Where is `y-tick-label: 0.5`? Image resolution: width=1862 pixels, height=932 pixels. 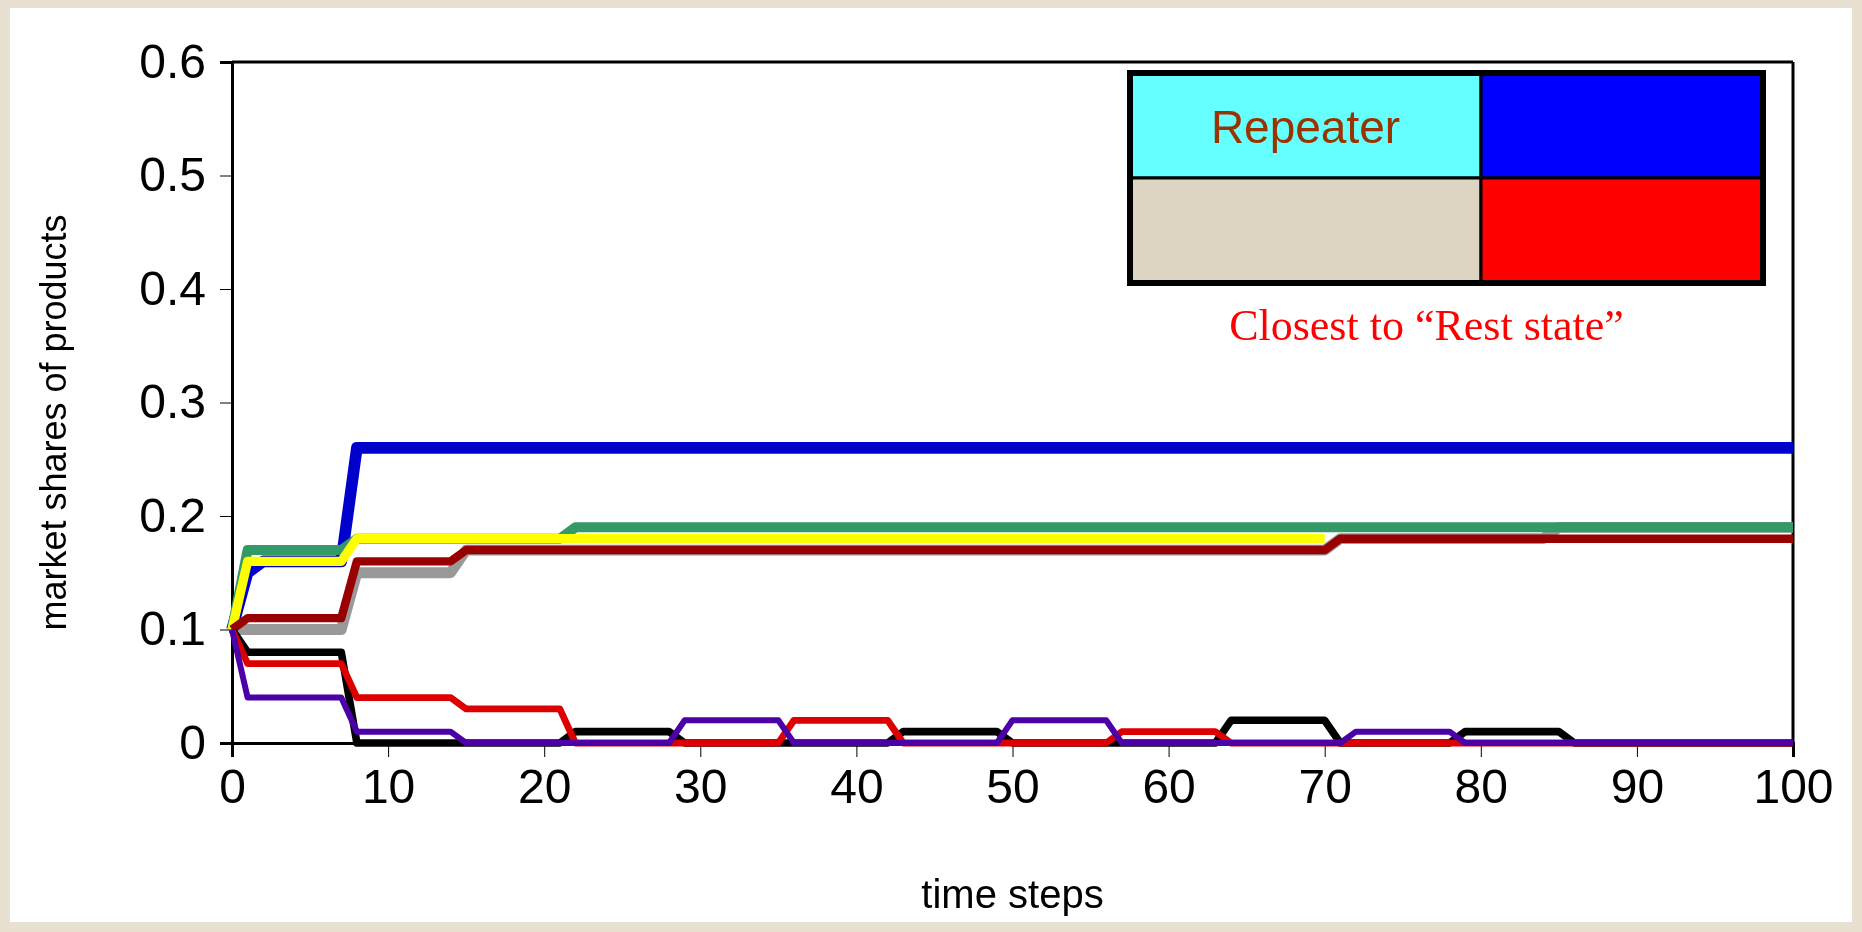 y-tick-label: 0.5 is located at coordinates (172, 175).